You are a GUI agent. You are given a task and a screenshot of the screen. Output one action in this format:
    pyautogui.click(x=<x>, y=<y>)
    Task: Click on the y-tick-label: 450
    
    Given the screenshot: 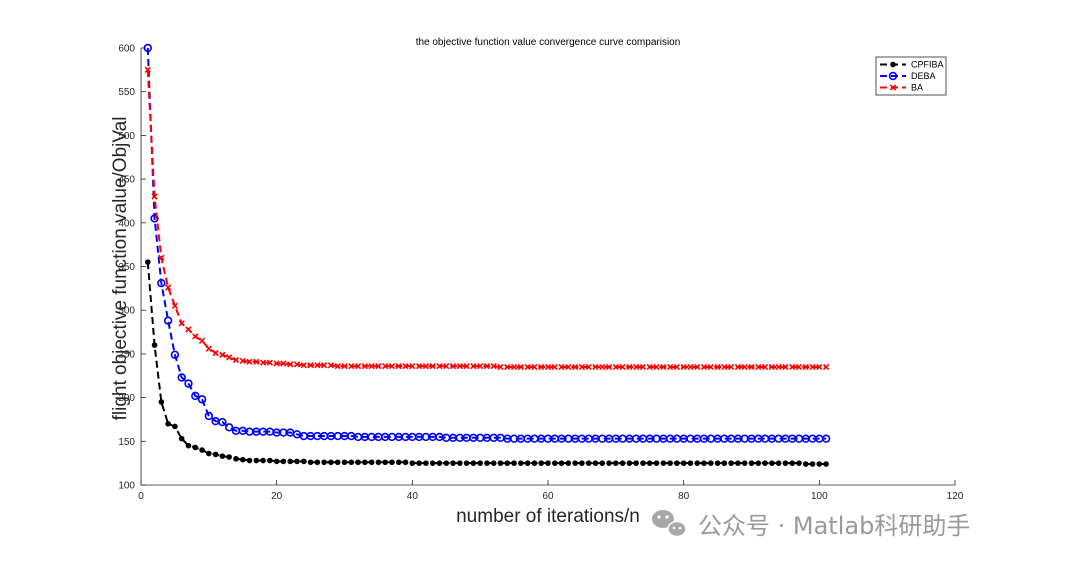 What is the action you would take?
    pyautogui.click(x=126, y=180)
    